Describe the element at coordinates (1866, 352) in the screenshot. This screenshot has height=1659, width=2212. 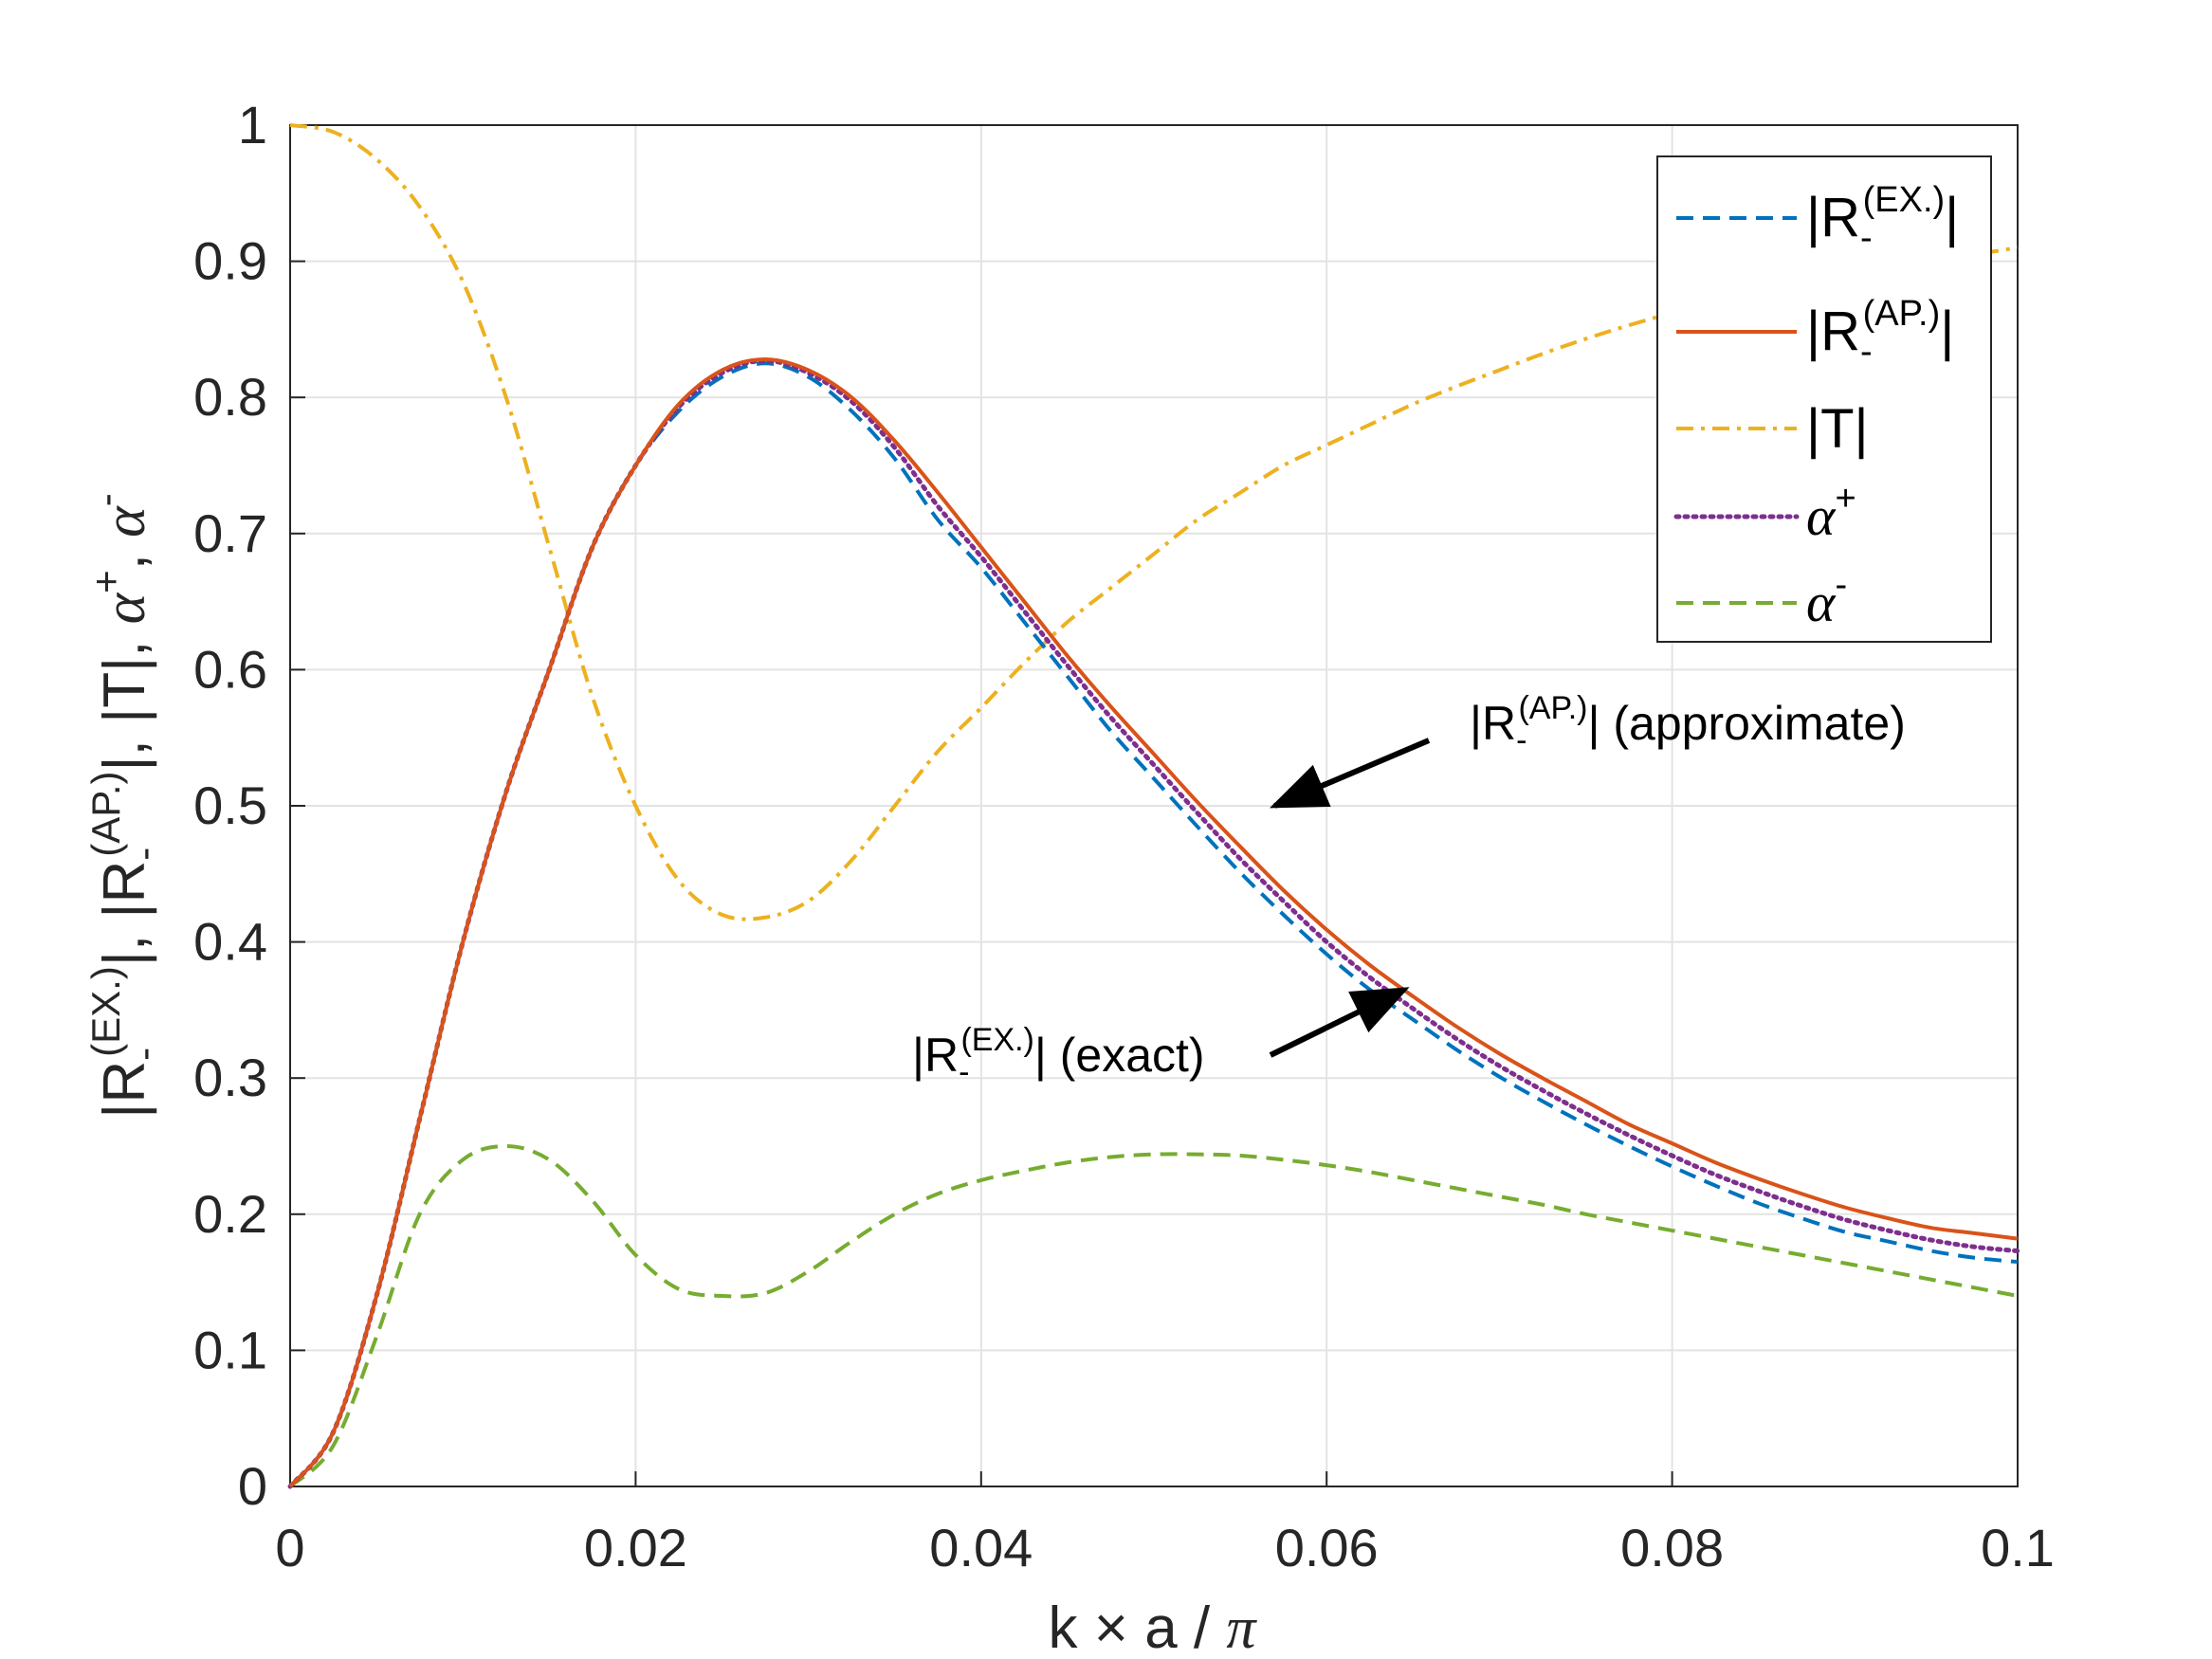
I see `legend-r-approx-sub: -` at that location.